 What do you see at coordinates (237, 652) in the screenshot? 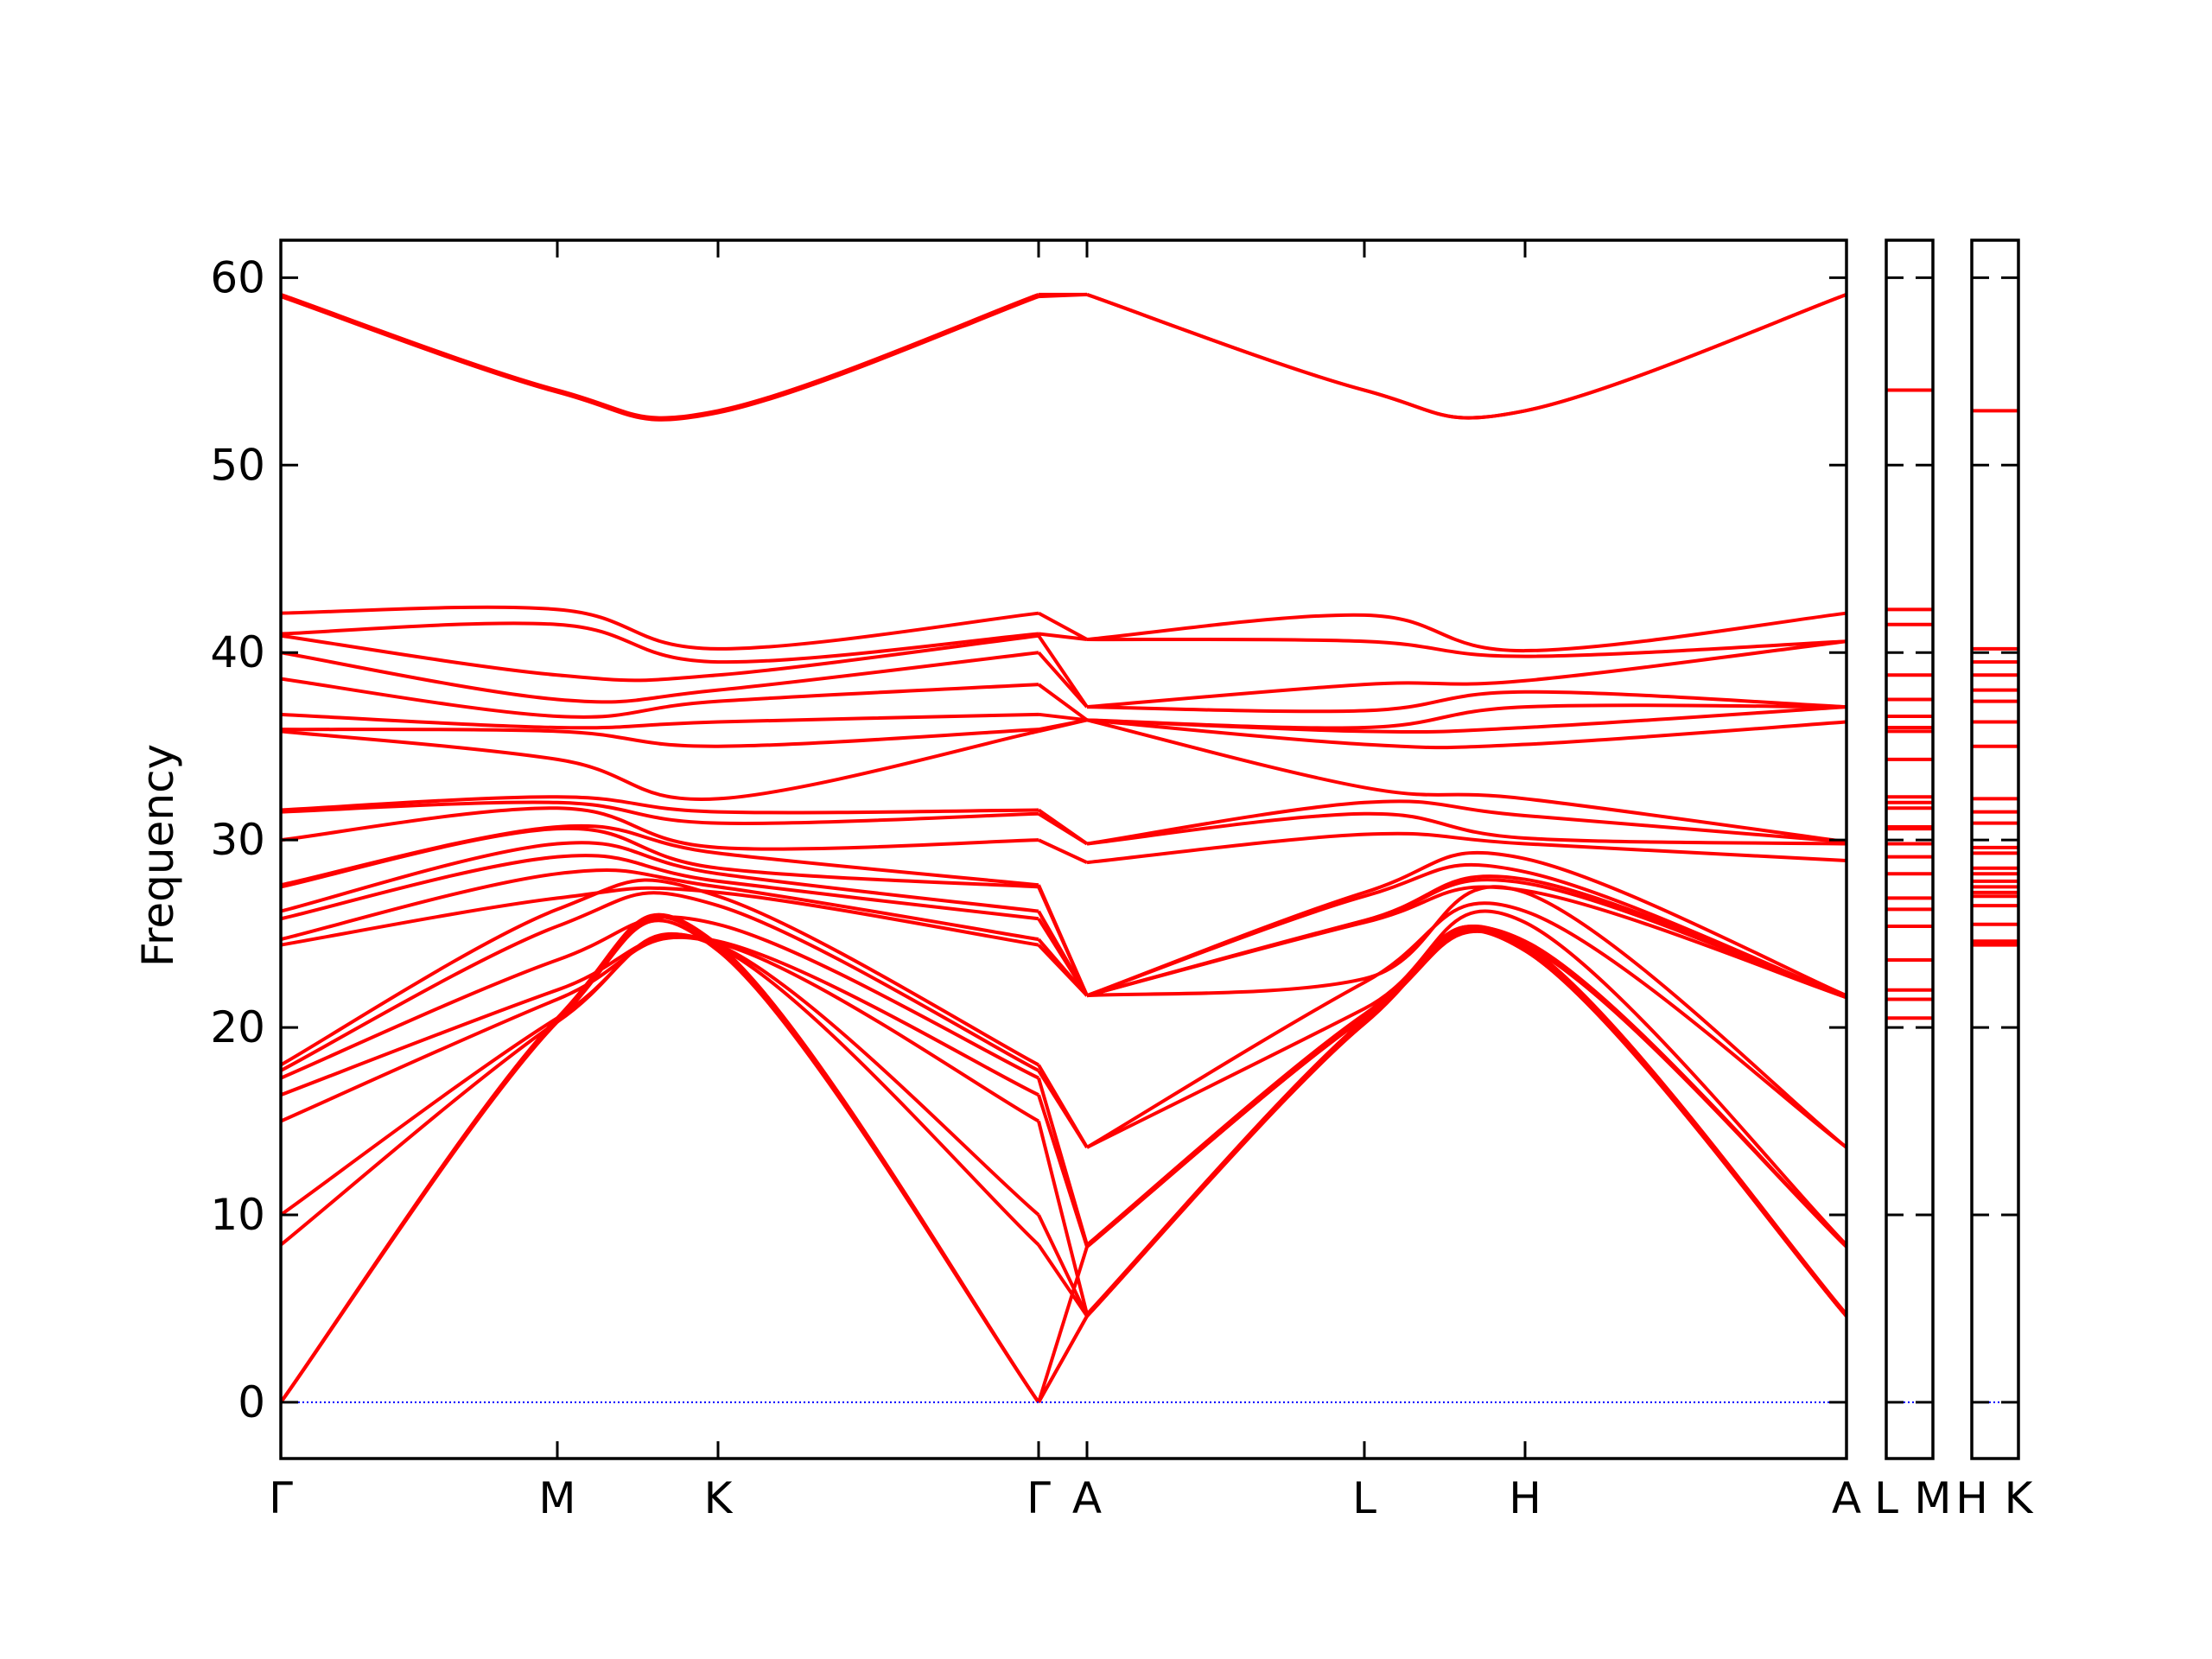
I see `y-tick-label-4: 40` at bounding box center [237, 652].